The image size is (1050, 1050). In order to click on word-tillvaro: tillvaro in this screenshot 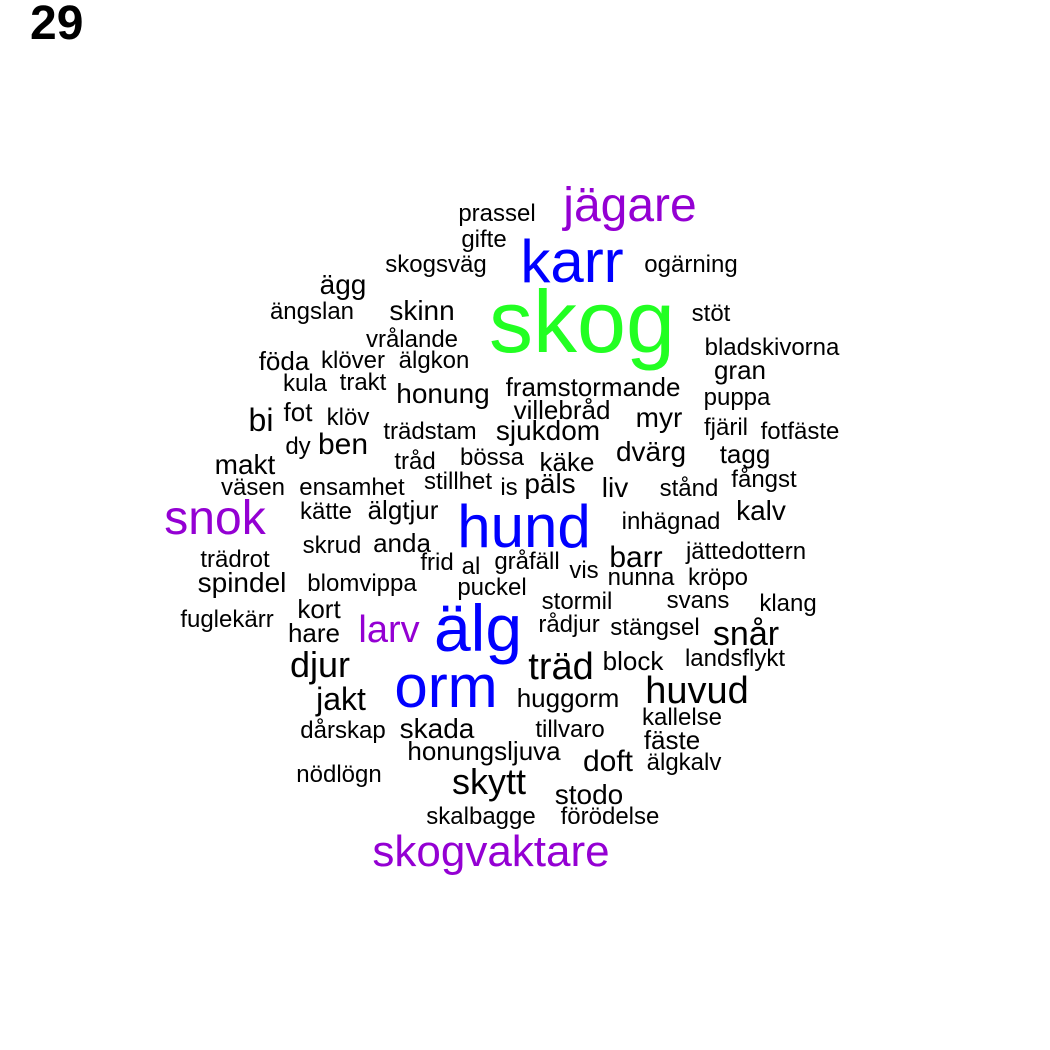, I will do `click(570, 729)`.